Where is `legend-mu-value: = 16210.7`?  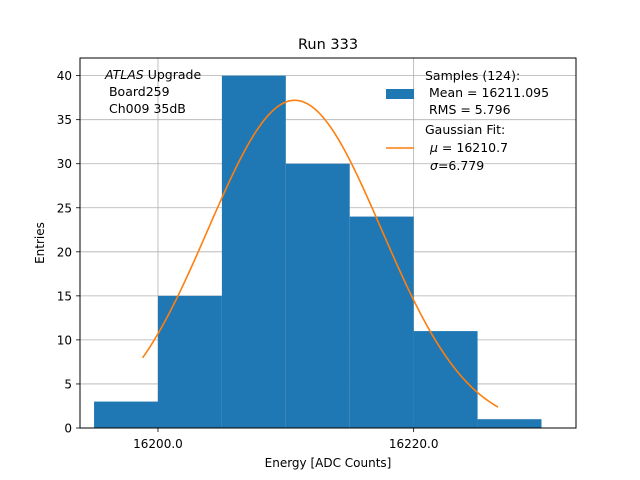
legend-mu-value: = 16210.7 is located at coordinates (473, 147).